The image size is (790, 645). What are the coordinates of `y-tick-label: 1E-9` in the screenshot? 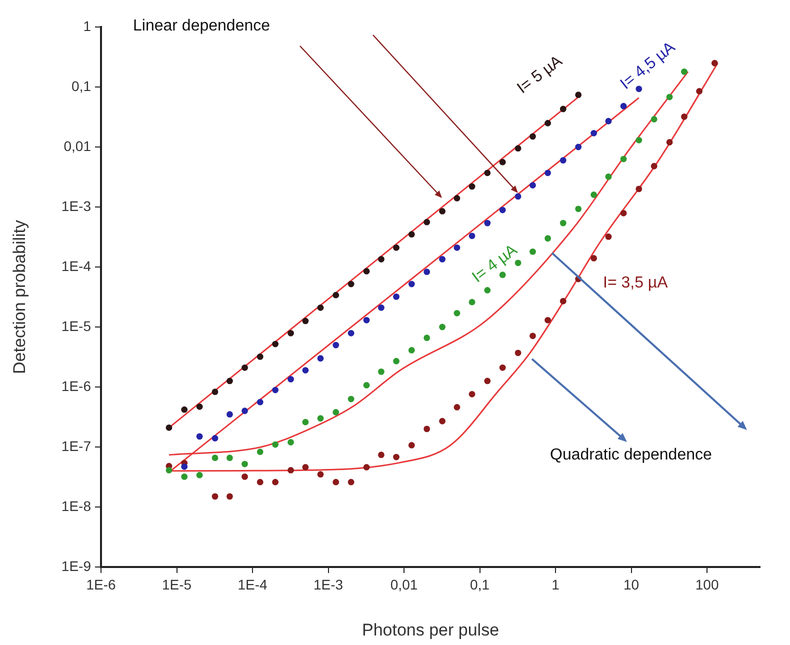 It's located at (76, 566).